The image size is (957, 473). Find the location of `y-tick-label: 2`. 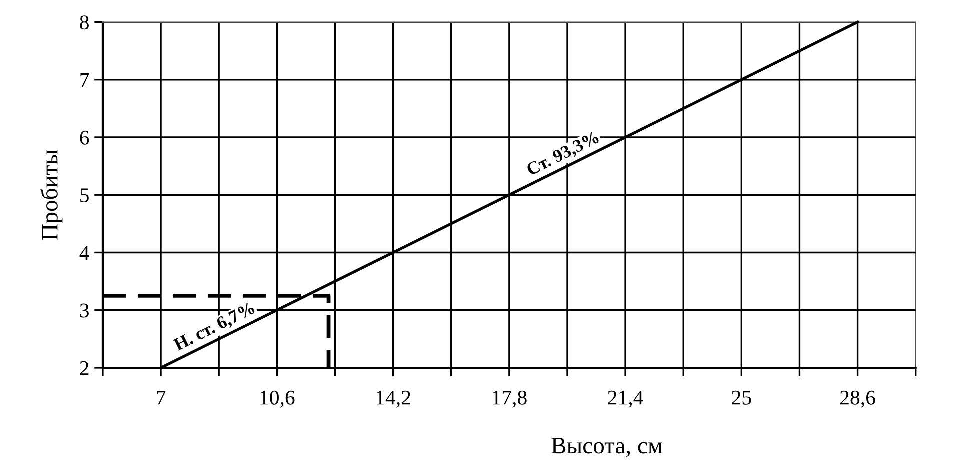

y-tick-label: 2 is located at coordinates (84, 368).